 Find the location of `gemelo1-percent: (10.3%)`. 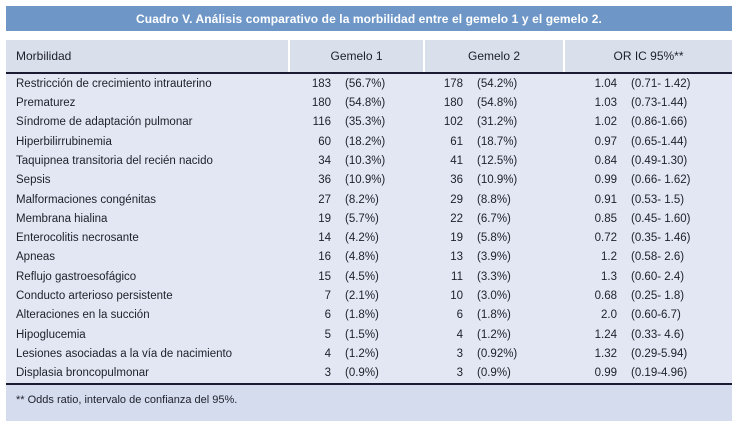

gemelo1-percent: (10.3%) is located at coordinates (365, 160).